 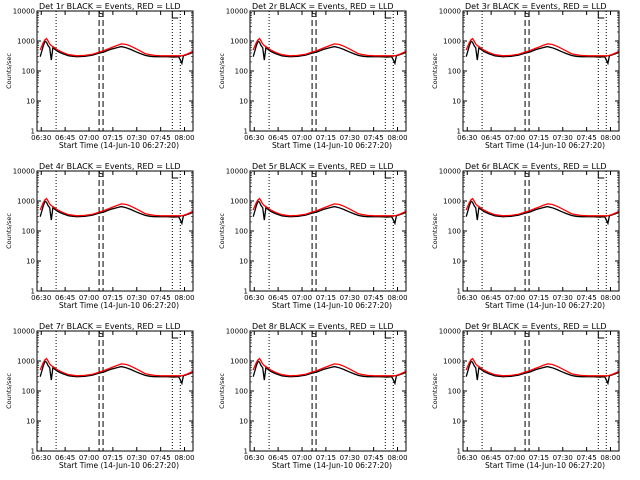 I want to click on panel-title: Det 1r BLACK = Events, RED = LLD, so click(x=110, y=6).